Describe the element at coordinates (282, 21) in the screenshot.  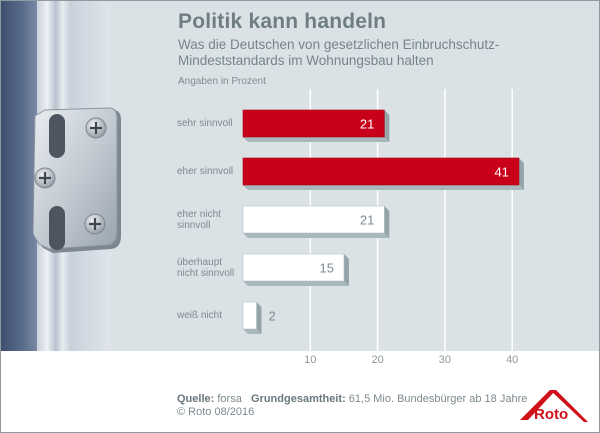
I see `chart-title: Politik kann handeln` at that location.